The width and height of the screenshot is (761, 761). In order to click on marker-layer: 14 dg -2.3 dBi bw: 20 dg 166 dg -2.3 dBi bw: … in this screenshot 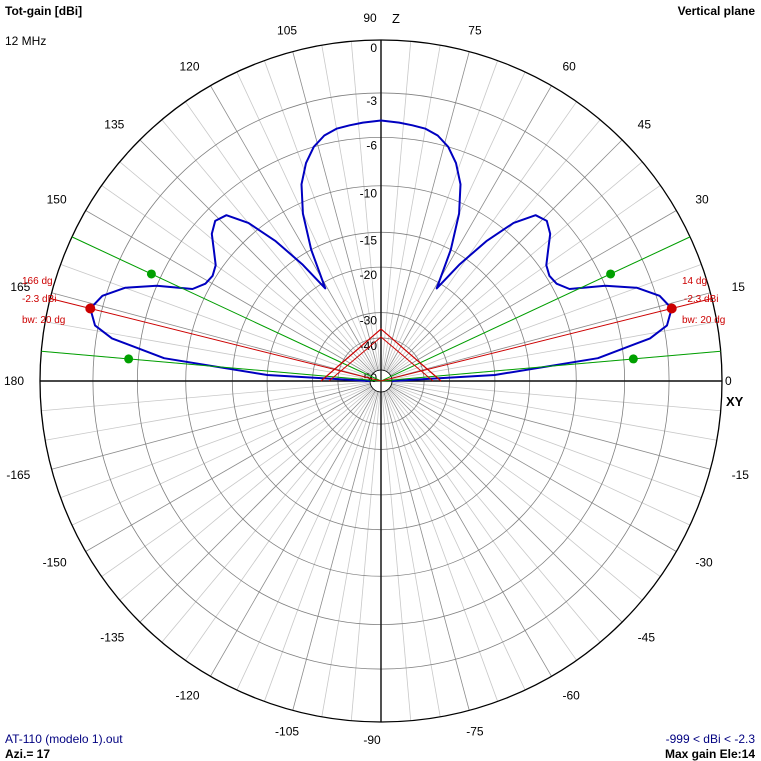, I will do `click(373, 316)`.